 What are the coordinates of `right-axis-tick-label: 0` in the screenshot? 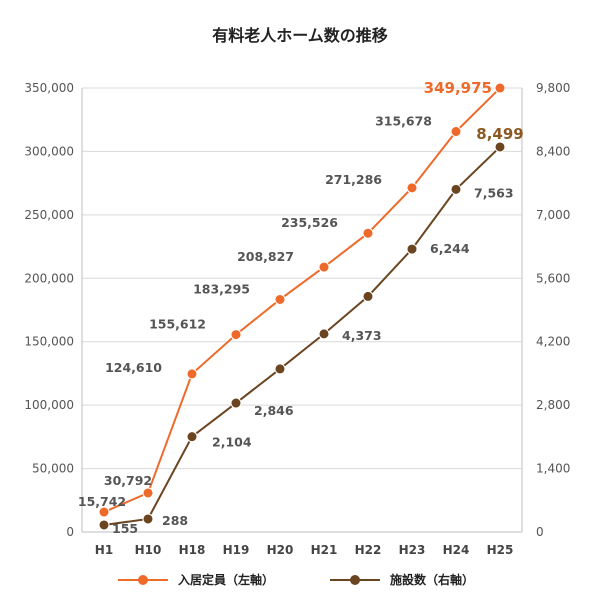 It's located at (540, 532).